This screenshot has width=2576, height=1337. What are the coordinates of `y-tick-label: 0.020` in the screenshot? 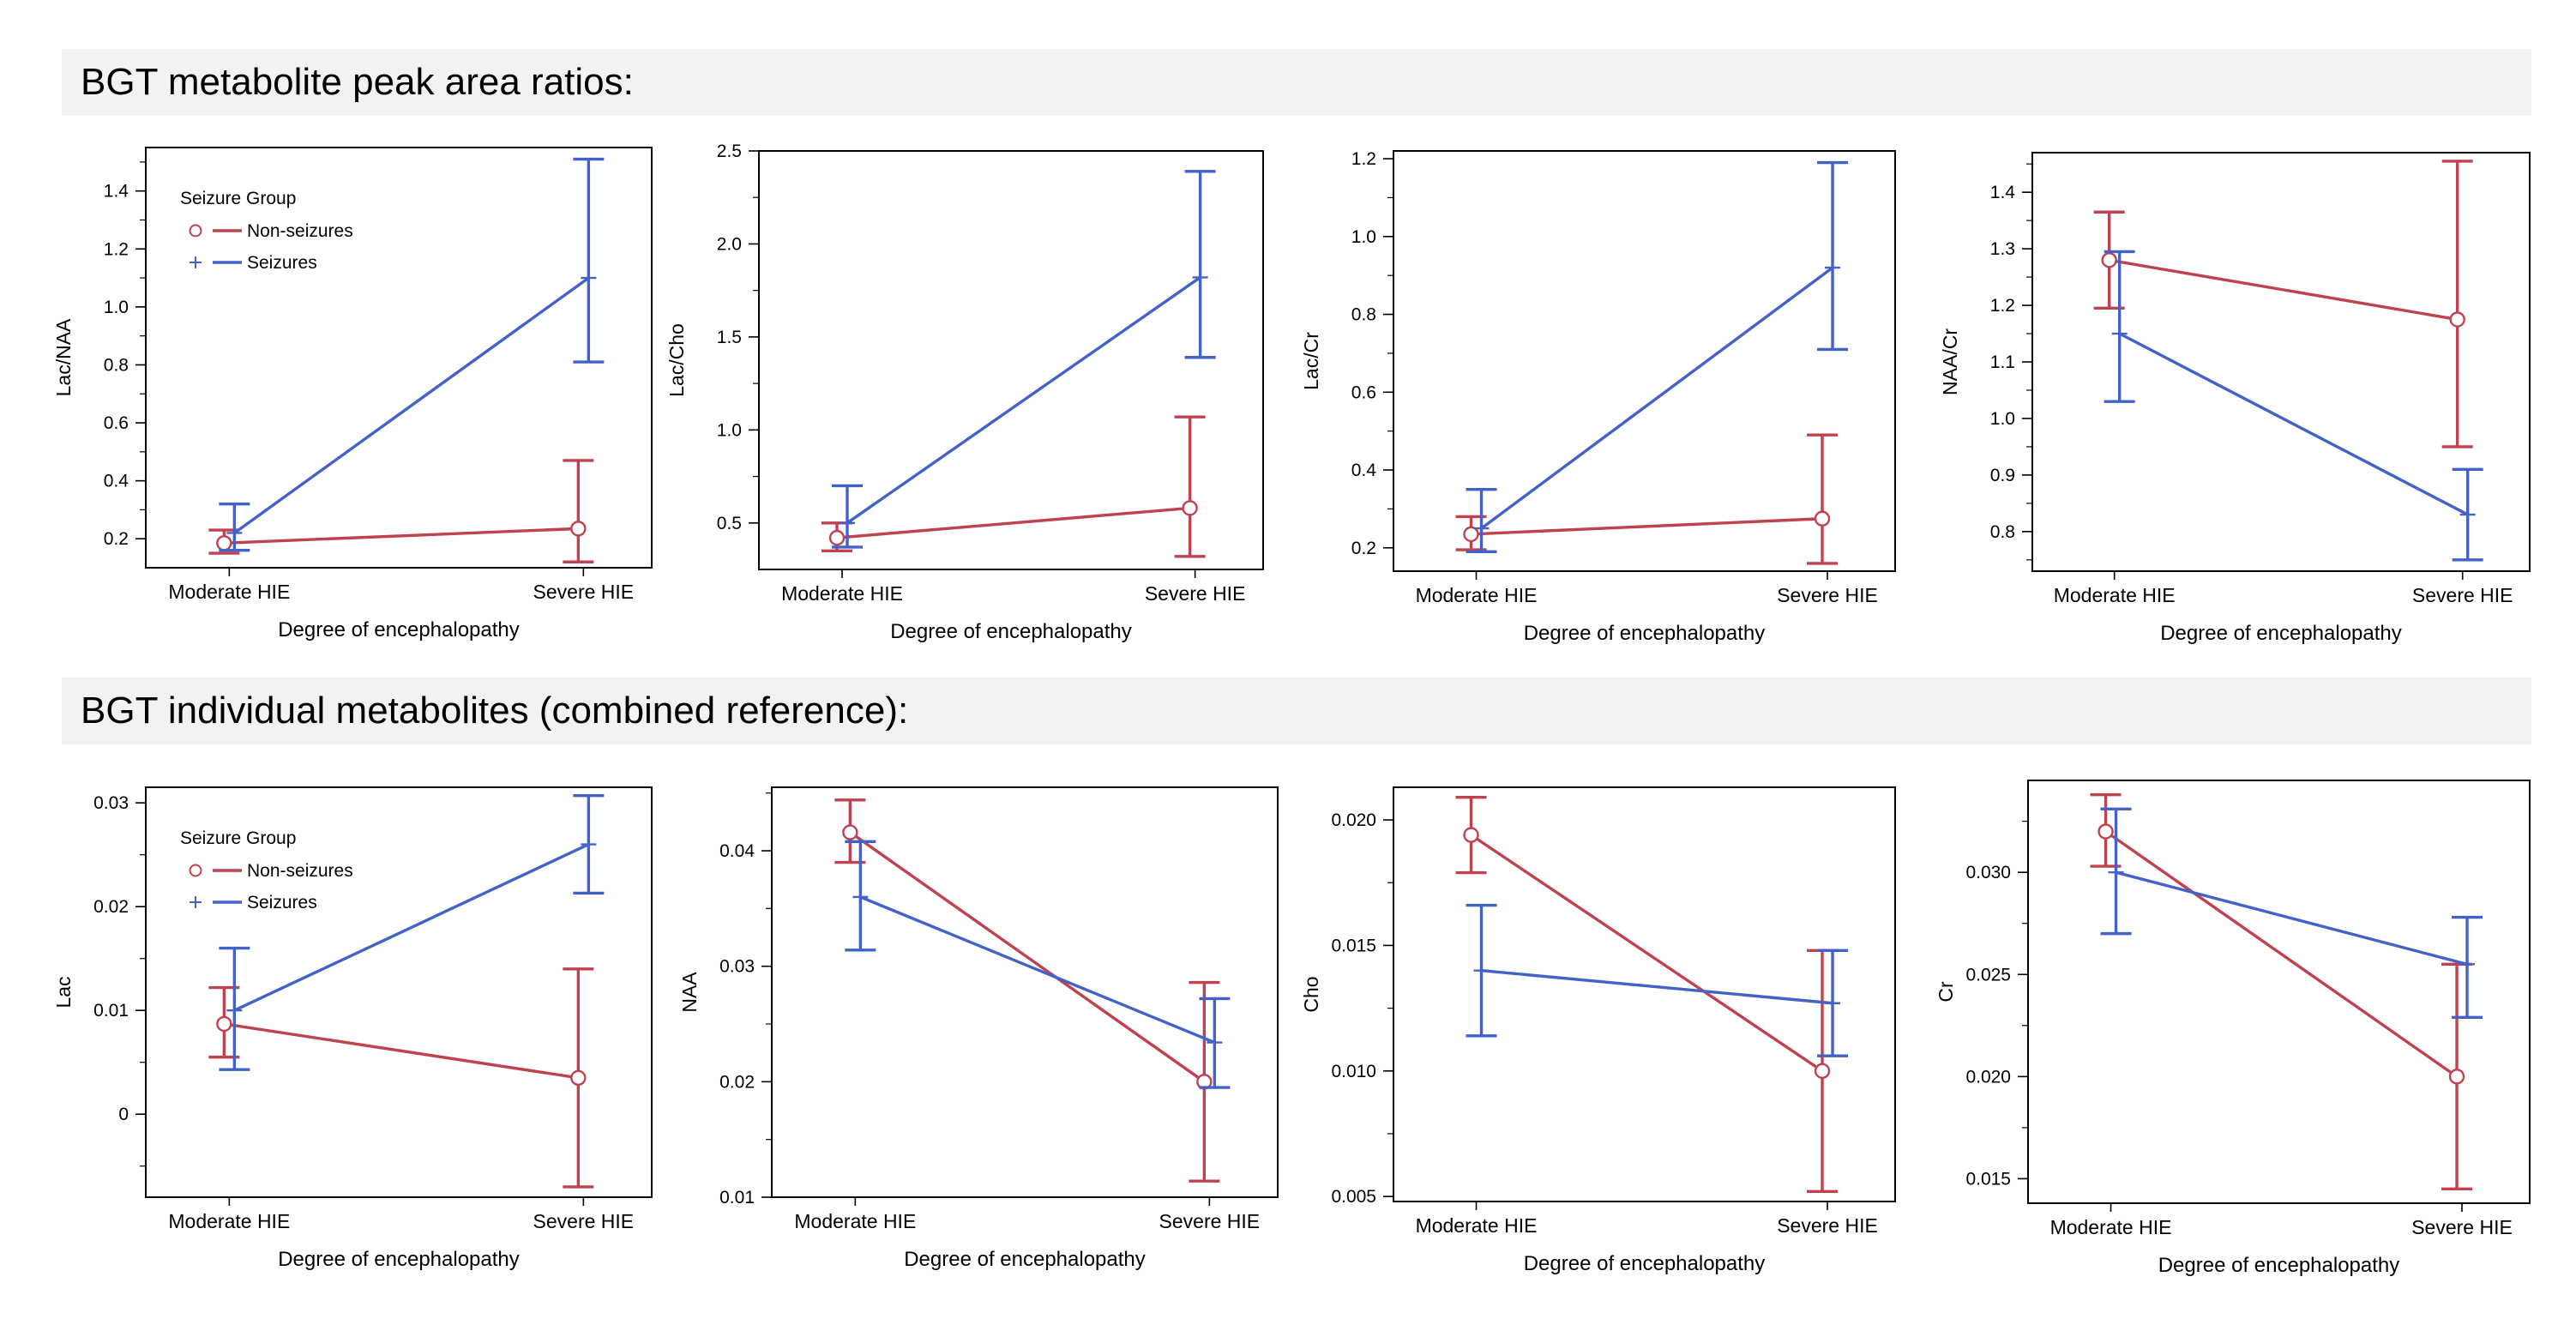 It's located at (1988, 1077).